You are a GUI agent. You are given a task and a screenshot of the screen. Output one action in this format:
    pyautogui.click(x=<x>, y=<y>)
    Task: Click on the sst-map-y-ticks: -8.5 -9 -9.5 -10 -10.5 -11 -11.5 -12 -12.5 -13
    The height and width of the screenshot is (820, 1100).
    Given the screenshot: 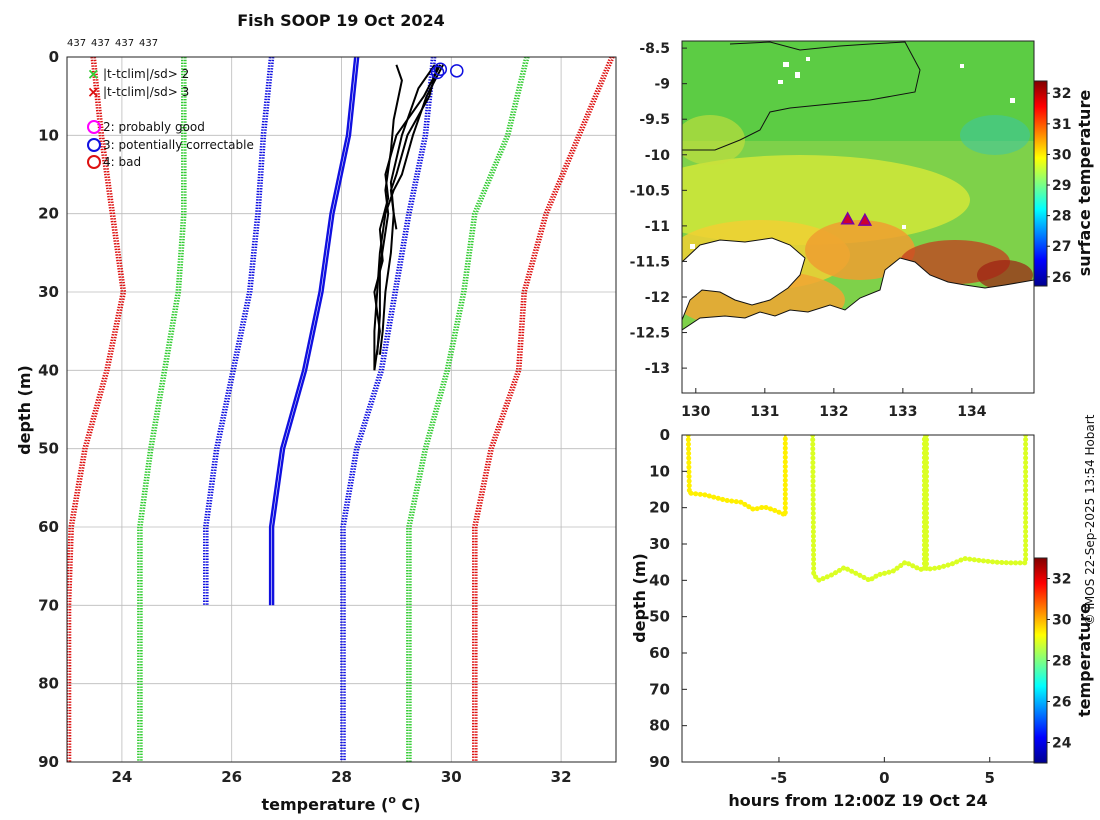 What is the action you would take?
    pyautogui.click(x=658, y=209)
    